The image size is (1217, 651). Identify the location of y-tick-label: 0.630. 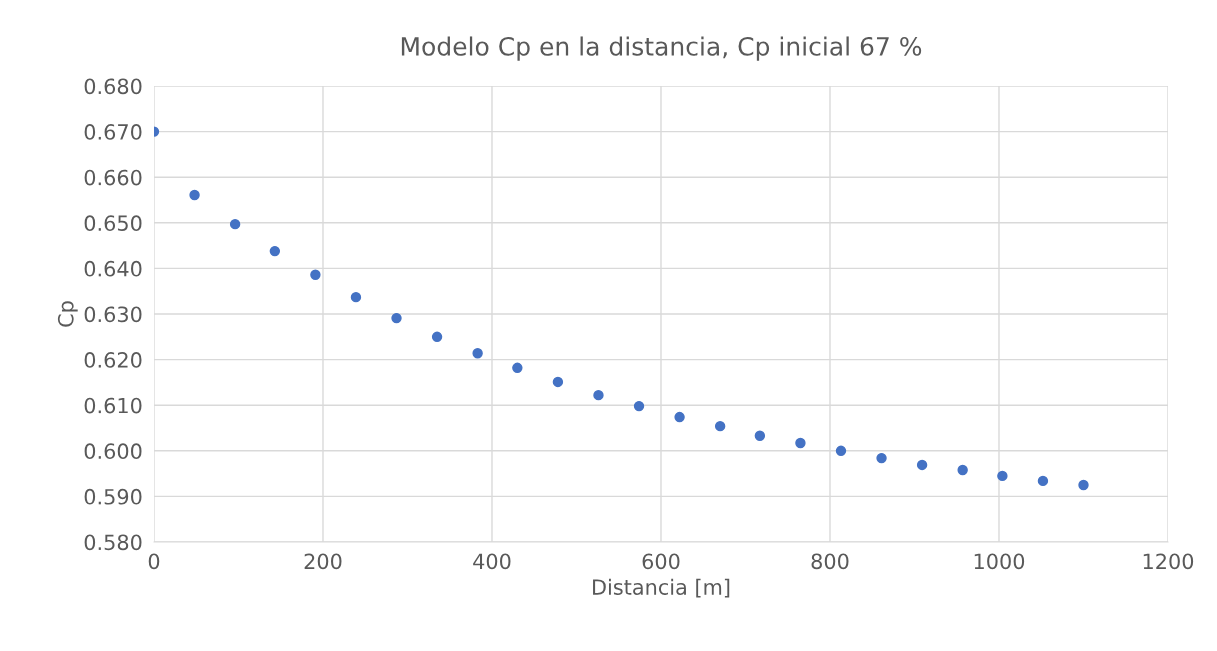
(113, 314).